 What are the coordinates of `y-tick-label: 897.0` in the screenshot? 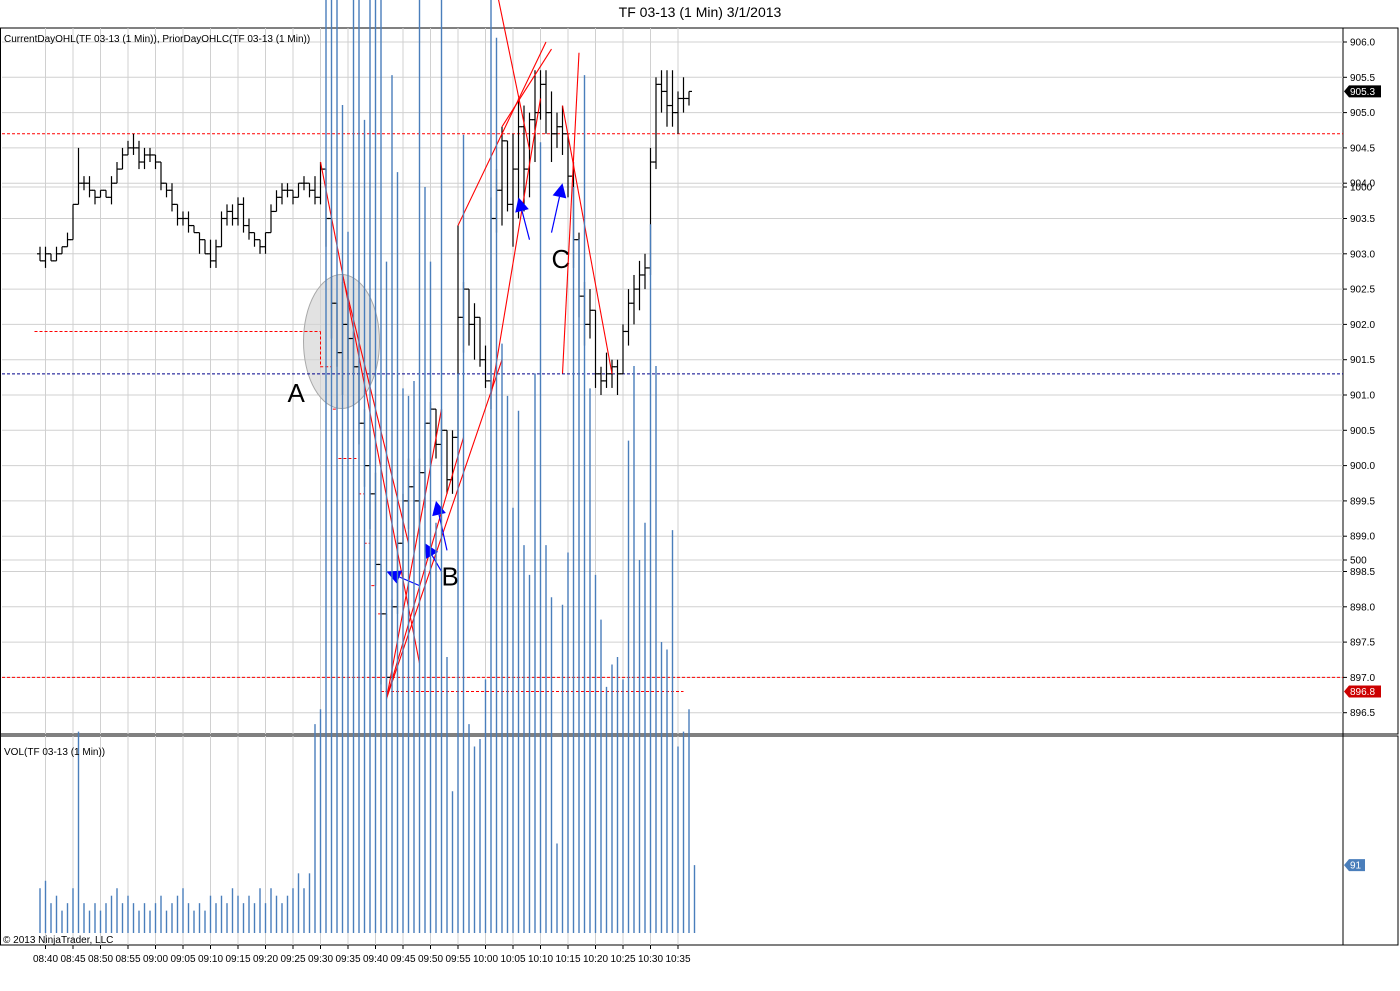 It's located at (1362, 678).